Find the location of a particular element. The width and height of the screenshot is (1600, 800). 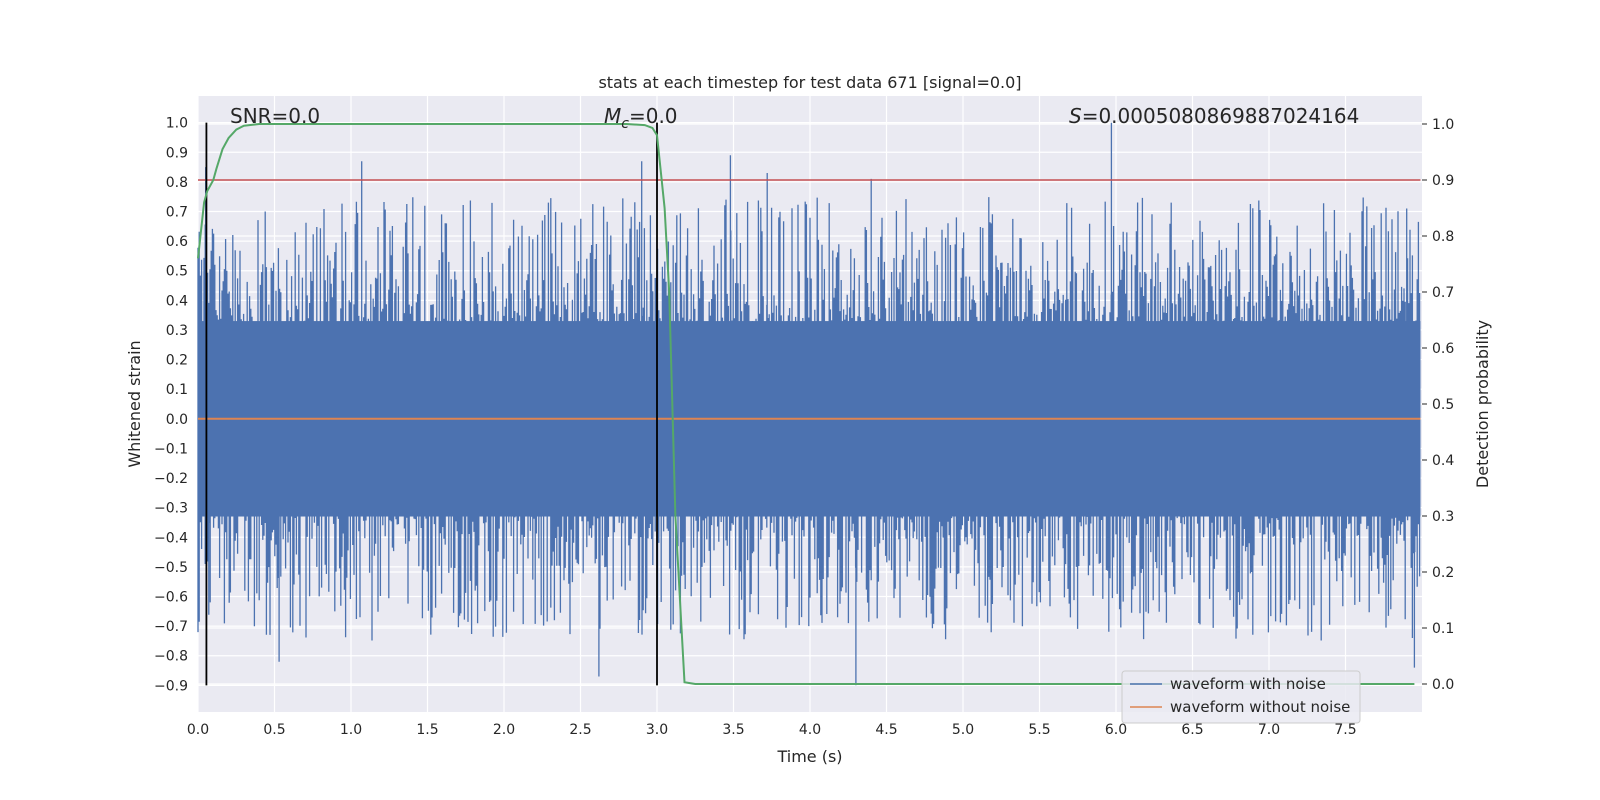

y2-tick-label: 0.6 is located at coordinates (1443, 349).